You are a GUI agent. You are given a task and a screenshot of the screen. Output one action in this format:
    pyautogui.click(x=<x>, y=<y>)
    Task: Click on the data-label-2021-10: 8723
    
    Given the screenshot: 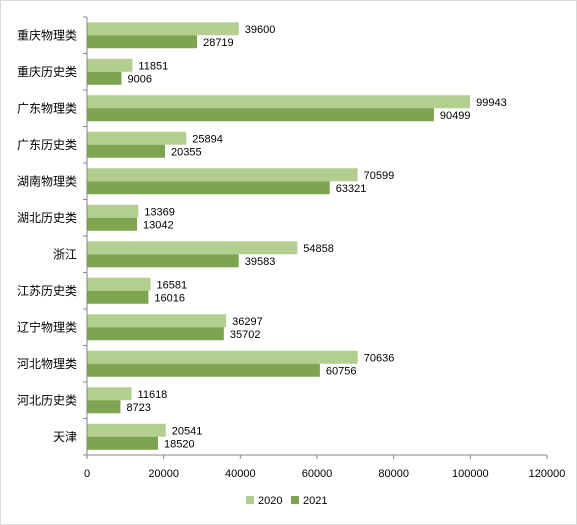 What is the action you would take?
    pyautogui.click(x=138, y=408)
    